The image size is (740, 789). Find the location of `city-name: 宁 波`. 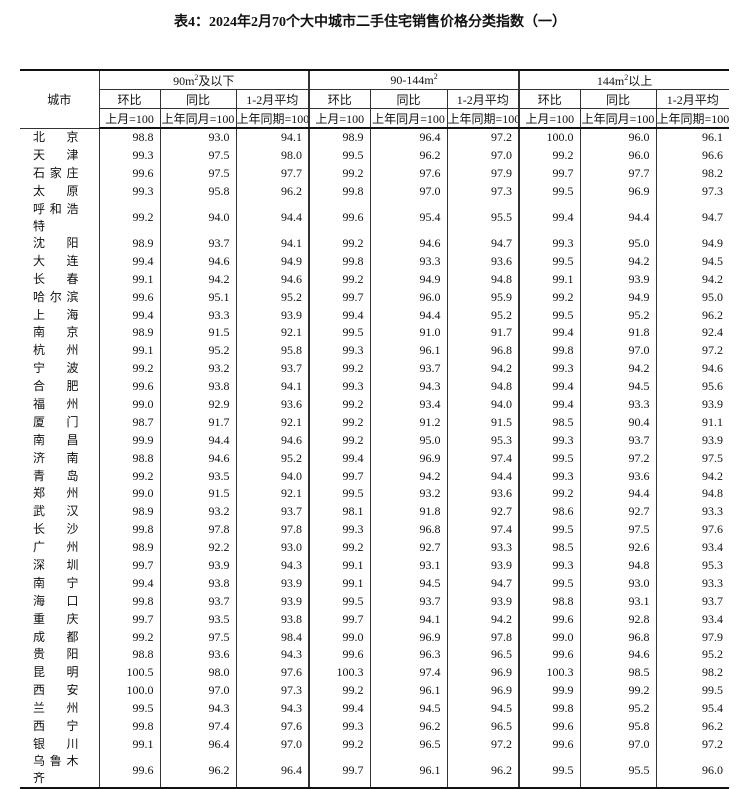

city-name: 宁 波 is located at coordinates (56, 368).